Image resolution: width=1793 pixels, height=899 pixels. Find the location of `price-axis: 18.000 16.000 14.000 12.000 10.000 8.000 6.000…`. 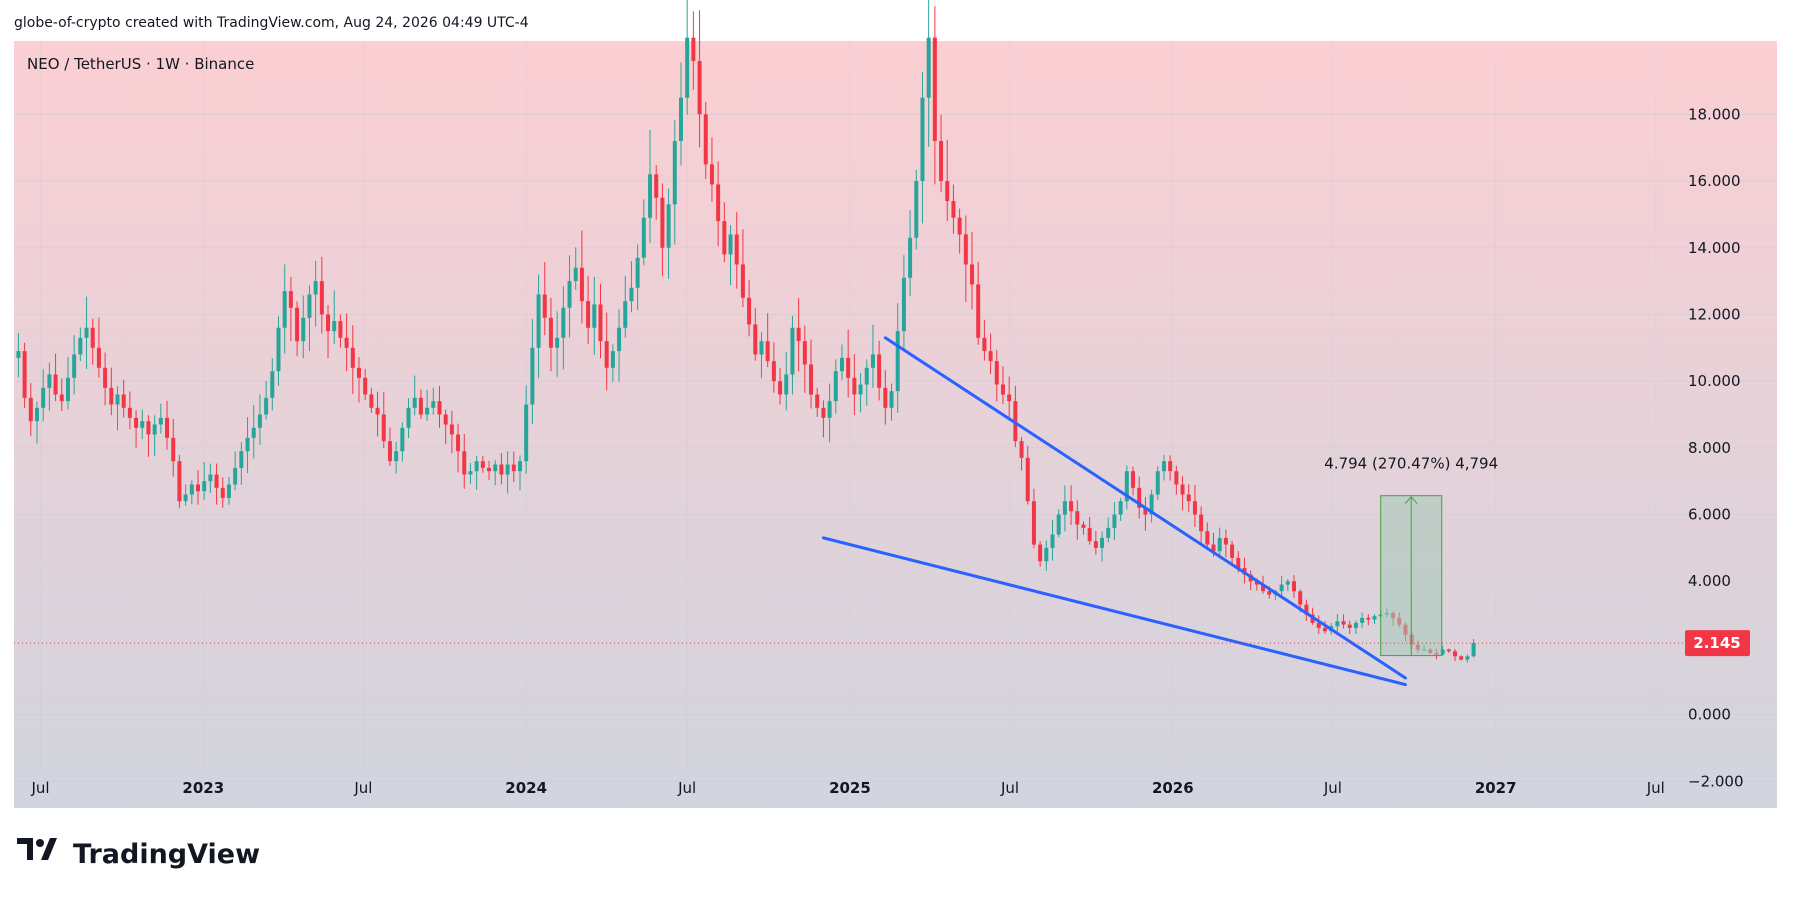

price-axis: 18.000 16.000 14.000 12.000 10.000 8.000 6.000… is located at coordinates (1716, 447).